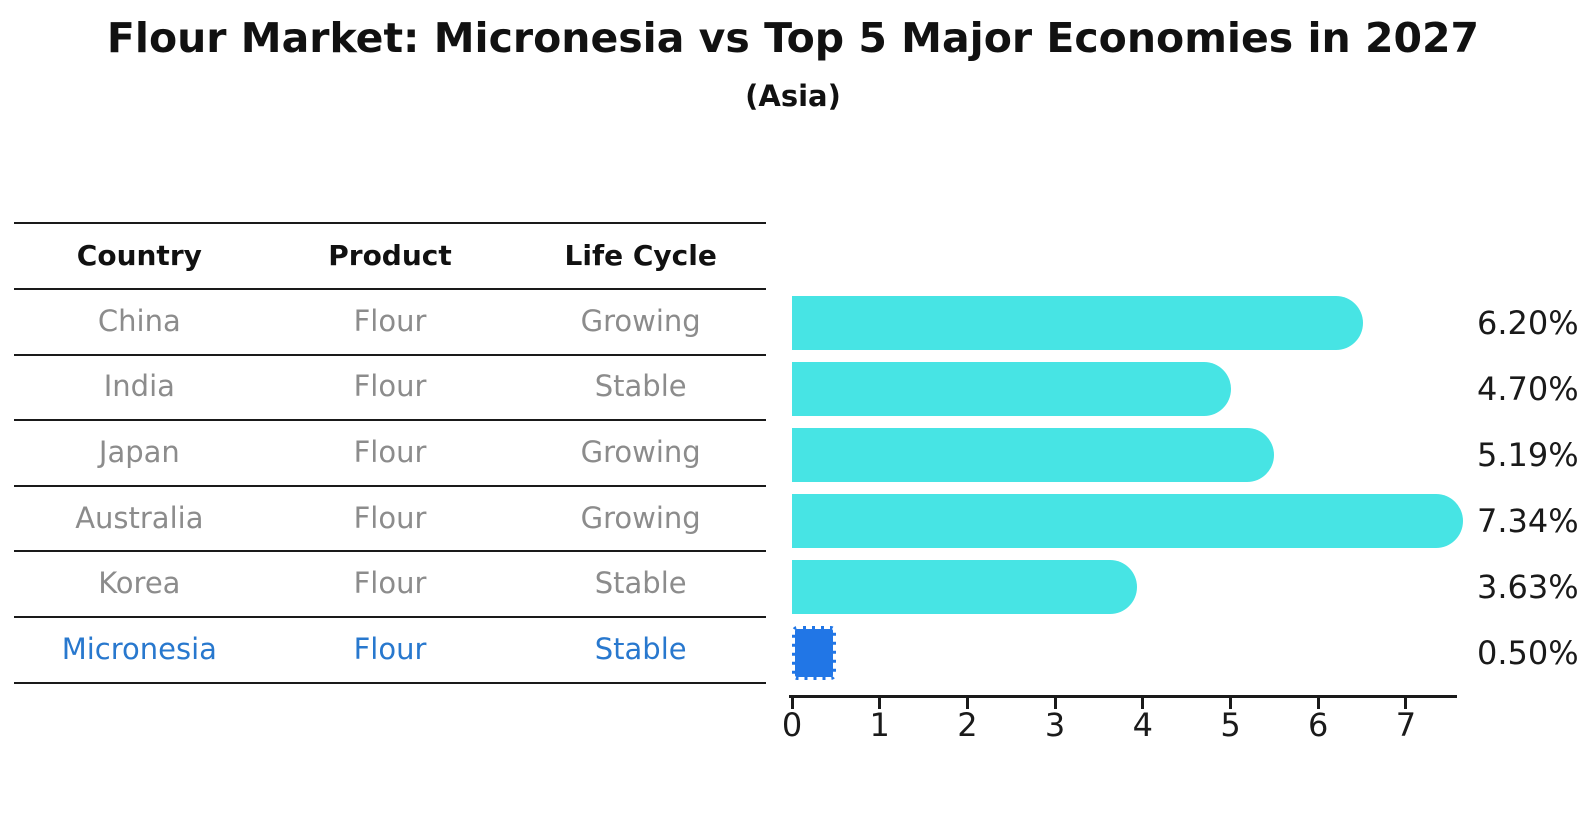 The width and height of the screenshot is (1586, 823). Describe the element at coordinates (1127, 520) in the screenshot. I see `bar-australia` at that location.